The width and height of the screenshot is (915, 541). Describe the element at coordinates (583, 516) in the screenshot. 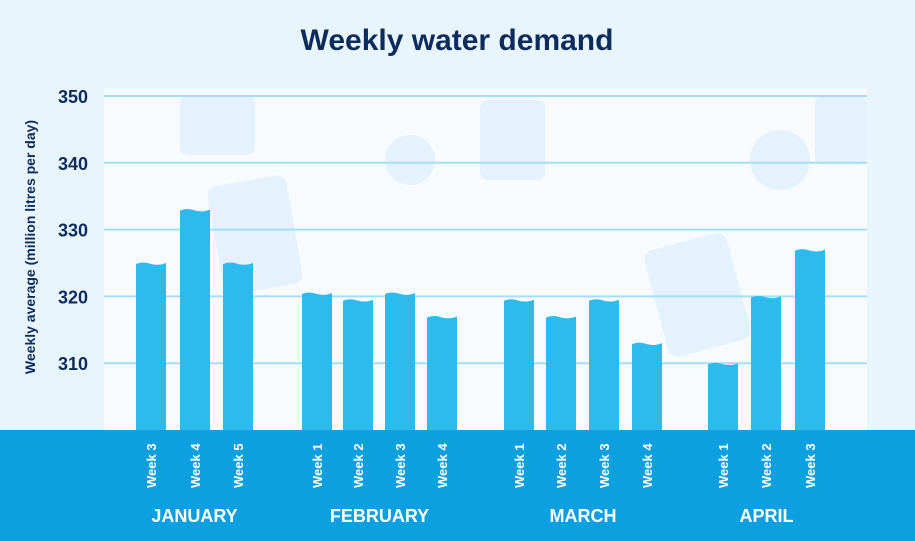

I see `month-label: MARCH` at that location.